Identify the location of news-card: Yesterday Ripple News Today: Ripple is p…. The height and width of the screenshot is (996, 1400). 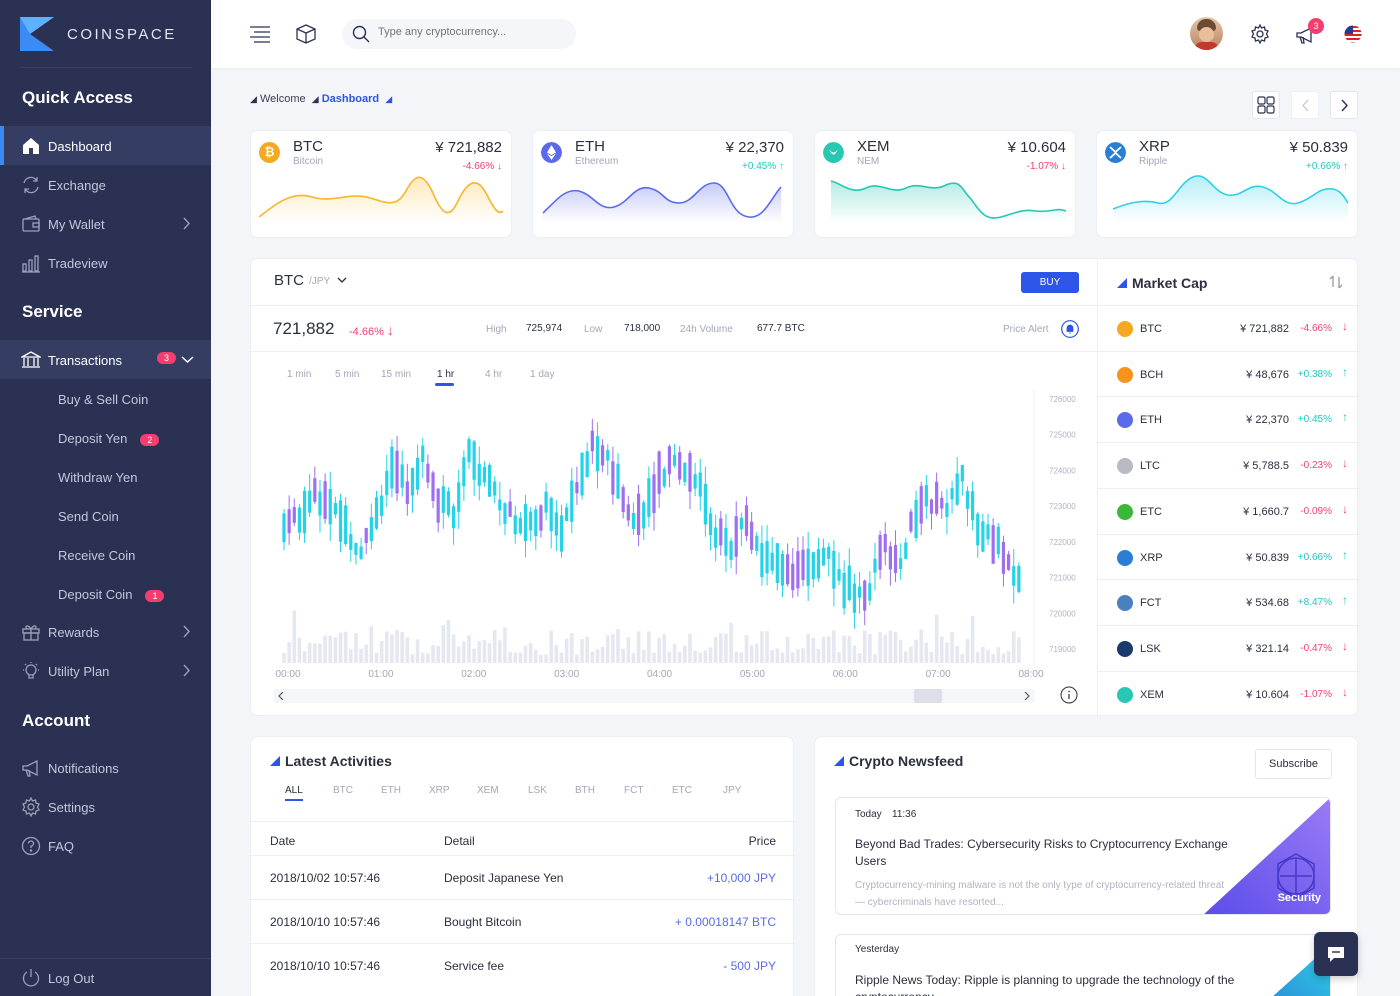
(1083, 965).